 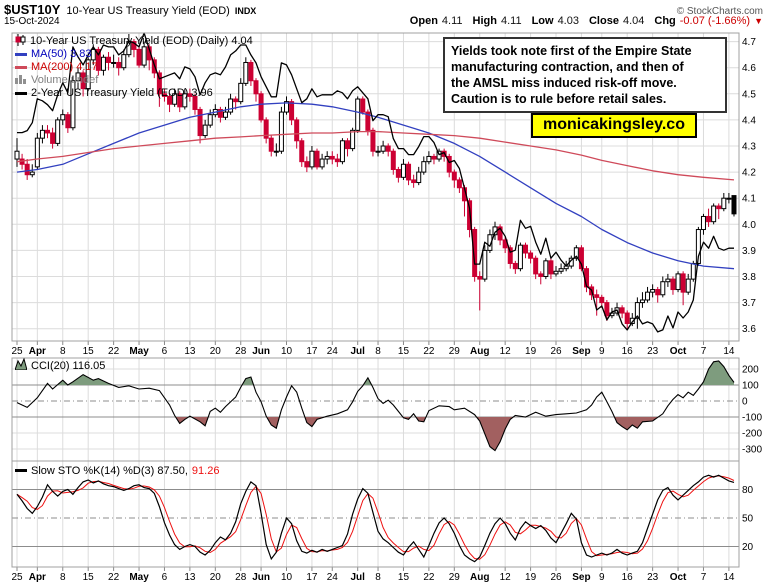 I want to click on sto-d-value: 91.26, so click(x=205, y=470).